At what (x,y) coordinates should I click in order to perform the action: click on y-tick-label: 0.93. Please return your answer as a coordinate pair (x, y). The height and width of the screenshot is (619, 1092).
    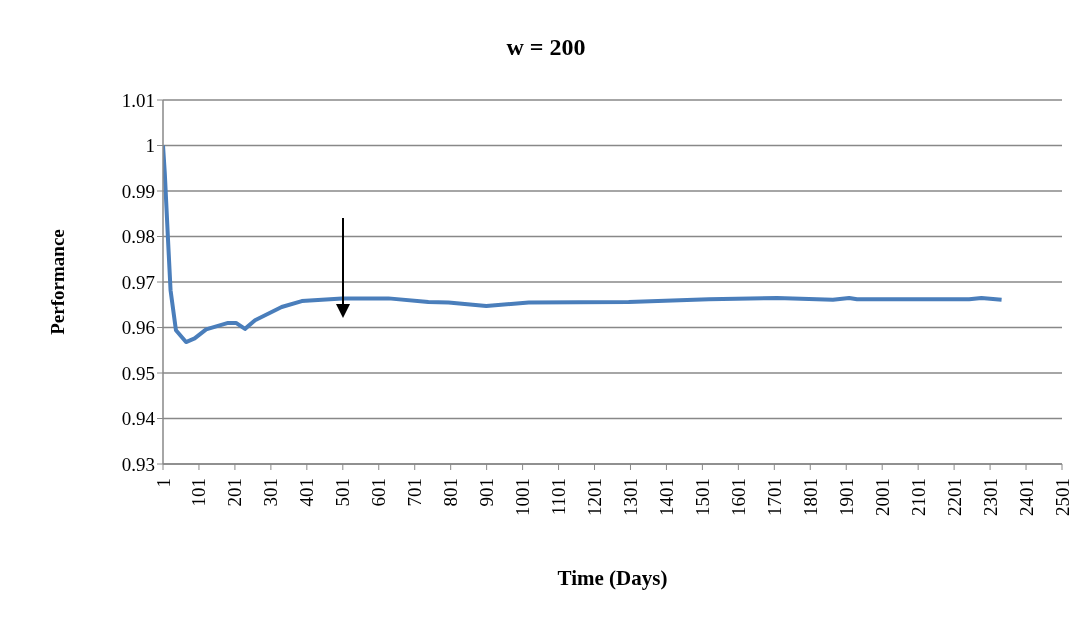
    Looking at the image, I should click on (138, 464).